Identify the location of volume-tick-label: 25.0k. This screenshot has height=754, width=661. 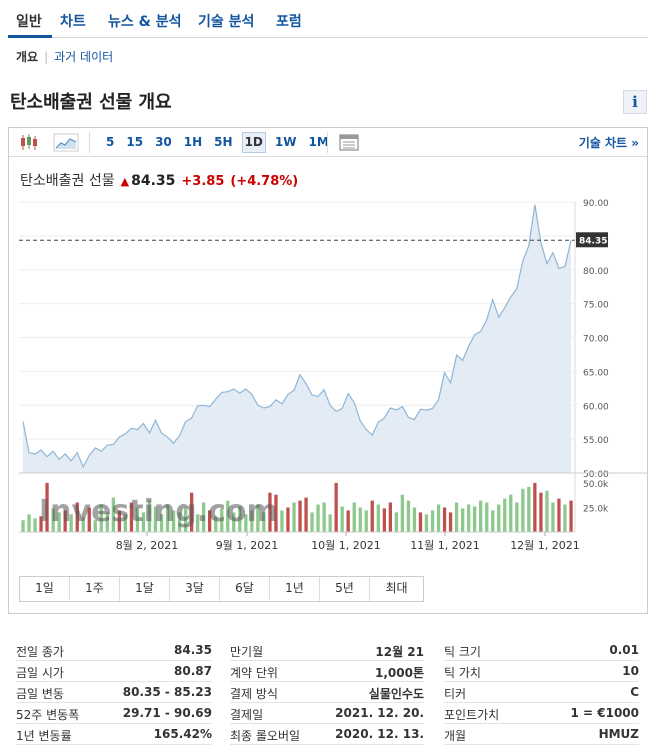
(596, 509).